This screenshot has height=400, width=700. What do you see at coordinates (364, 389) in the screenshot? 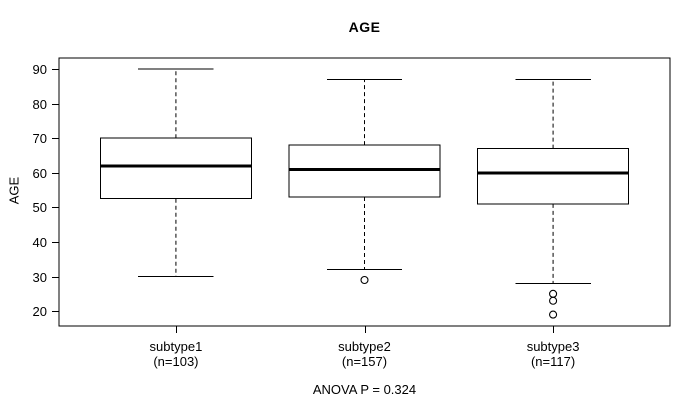
I see `anova-p-value: ANOVA P = 0.324` at bounding box center [364, 389].